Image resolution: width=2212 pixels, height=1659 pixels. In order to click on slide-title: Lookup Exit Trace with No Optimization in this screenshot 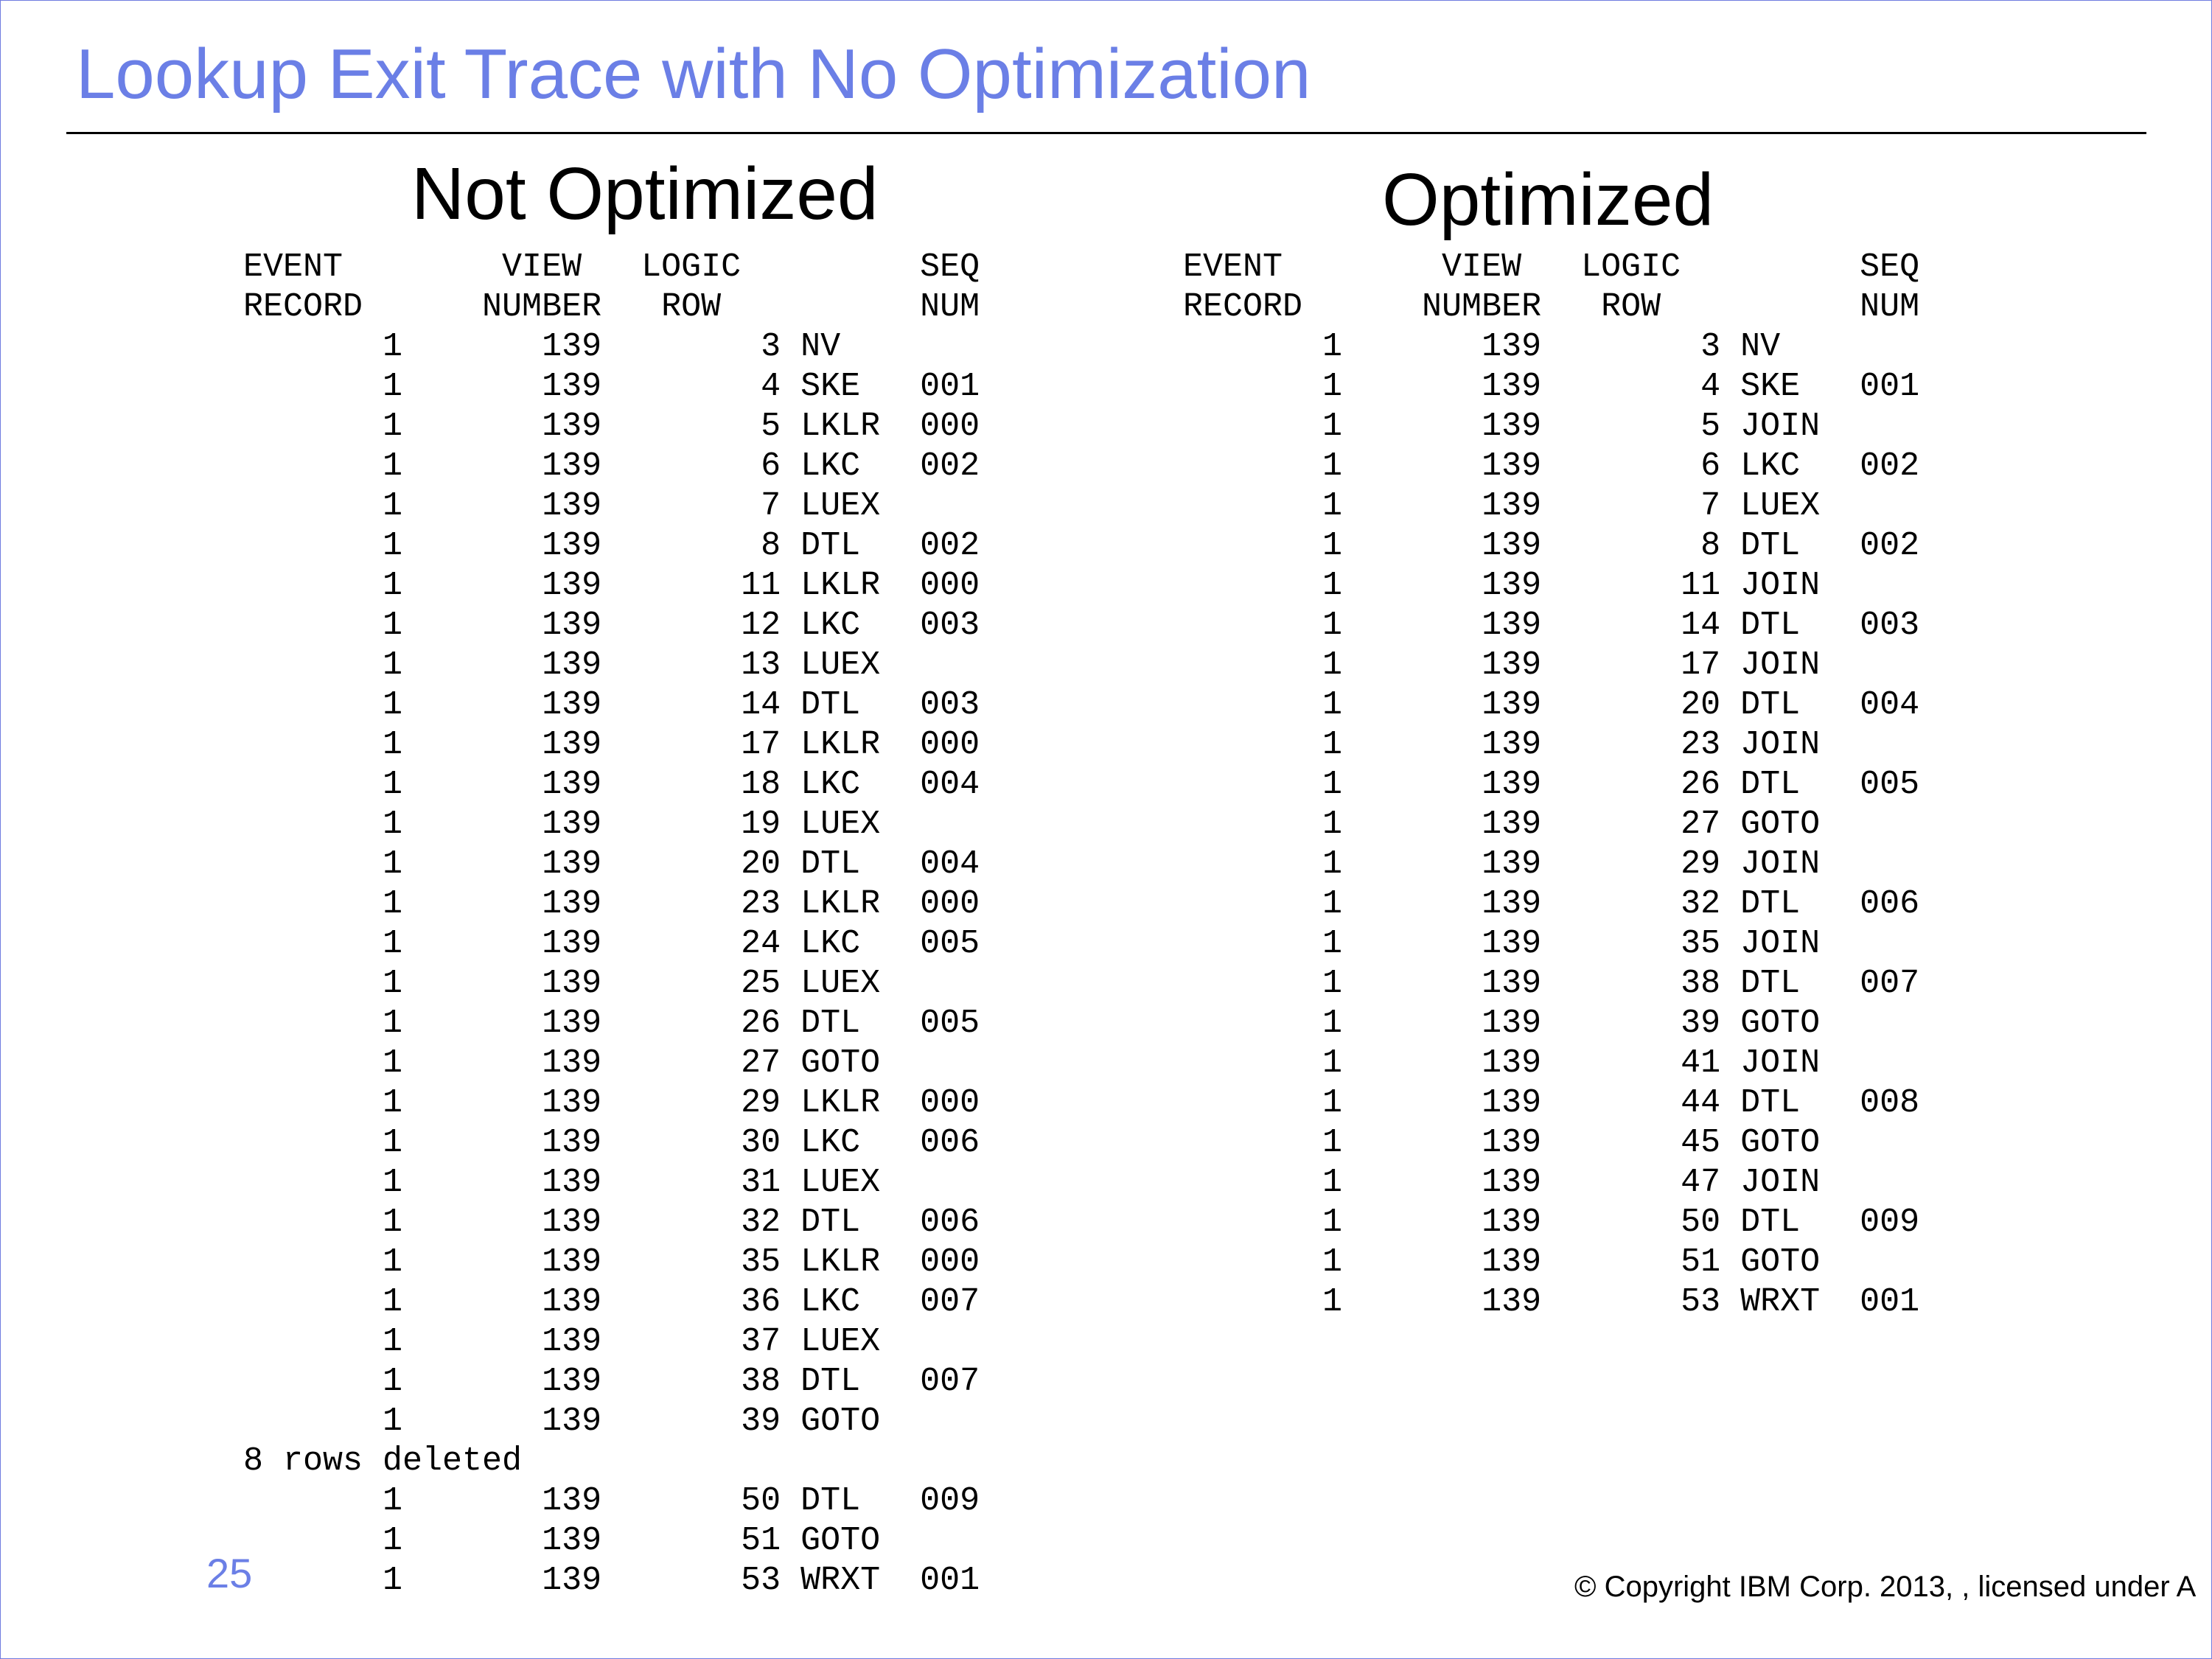, I will do `click(693, 74)`.